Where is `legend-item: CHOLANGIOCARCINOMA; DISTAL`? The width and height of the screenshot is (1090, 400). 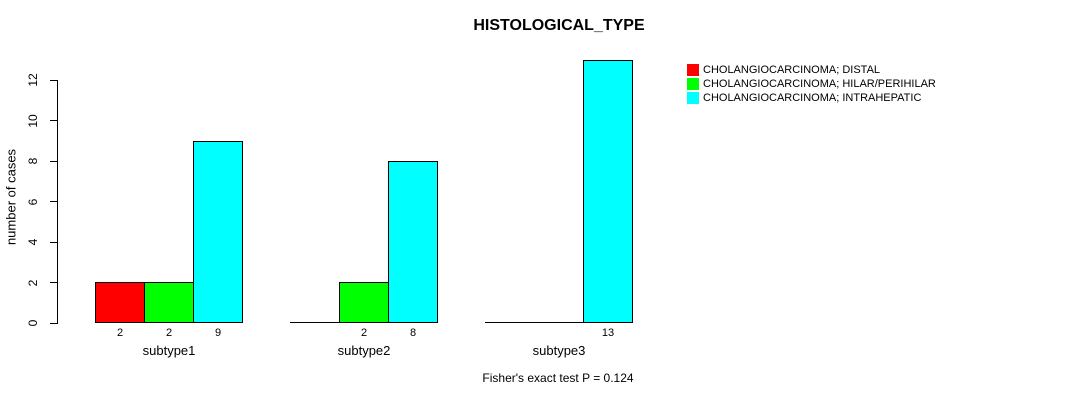 legend-item: CHOLANGIOCARCINOMA; DISTAL is located at coordinates (811, 70).